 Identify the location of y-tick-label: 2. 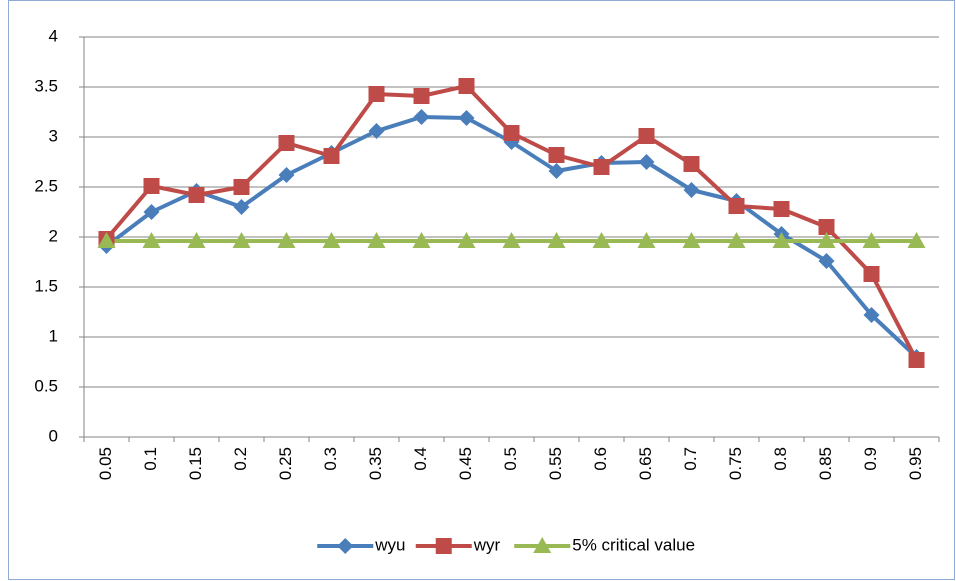
(53, 235).